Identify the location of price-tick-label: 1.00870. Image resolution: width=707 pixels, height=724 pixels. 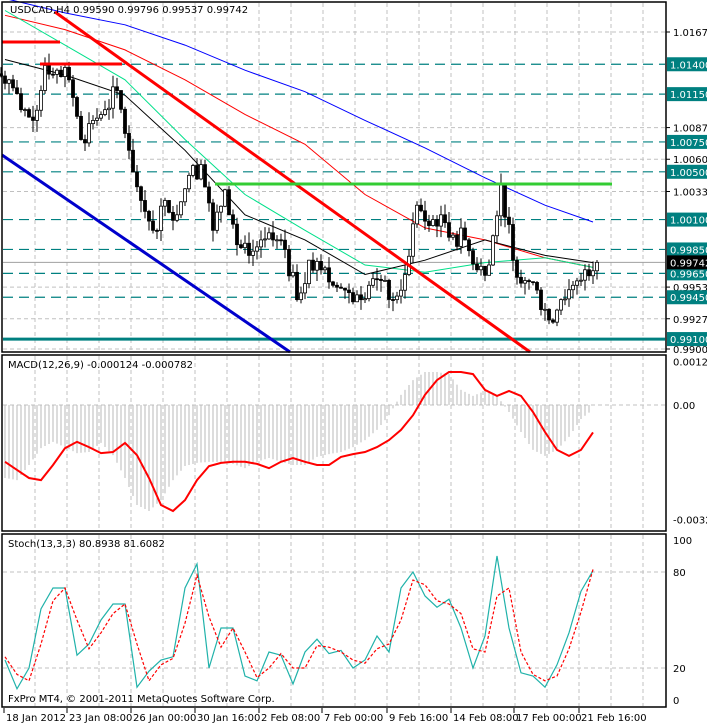
(690, 129).